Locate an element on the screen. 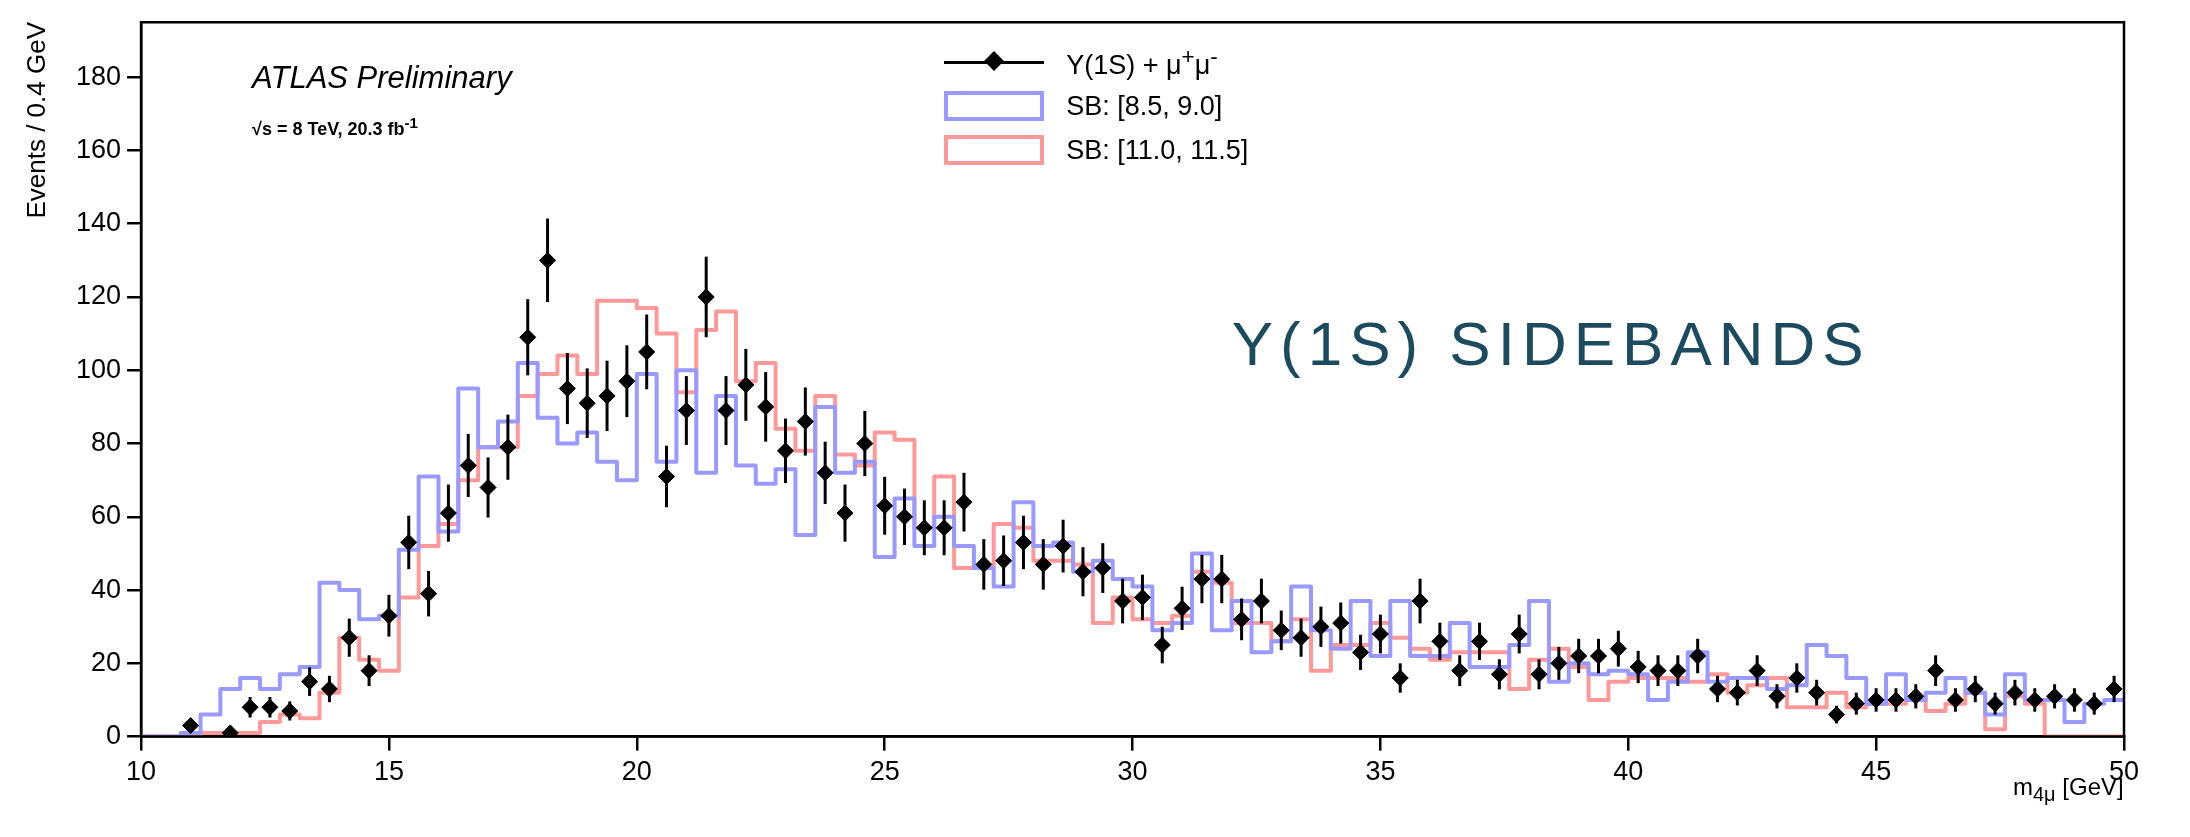 The image size is (2190, 837). y-tick-label: 20 is located at coordinates (106, 661).